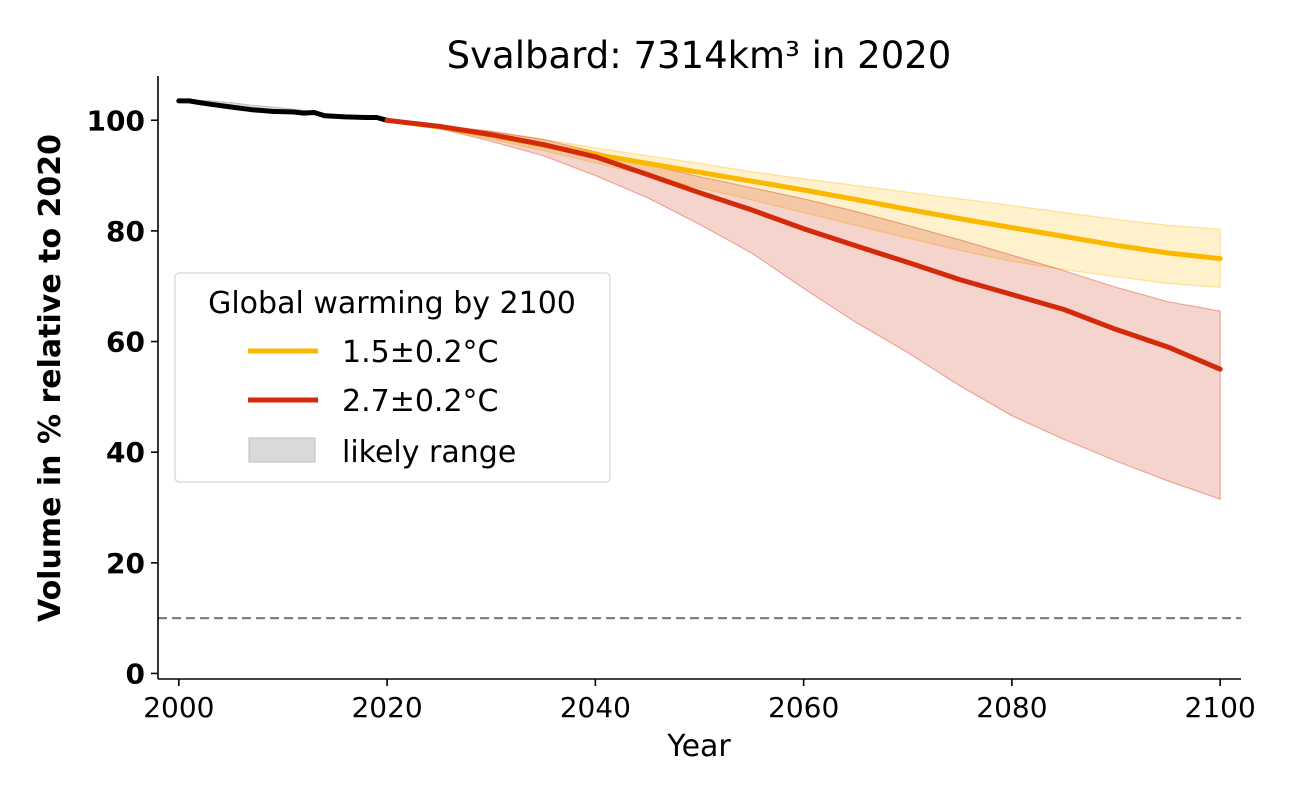 The height and width of the screenshot is (800, 1300). I want to click on chart-title: Svalbard: 7314km³ in 2020, so click(699, 55).